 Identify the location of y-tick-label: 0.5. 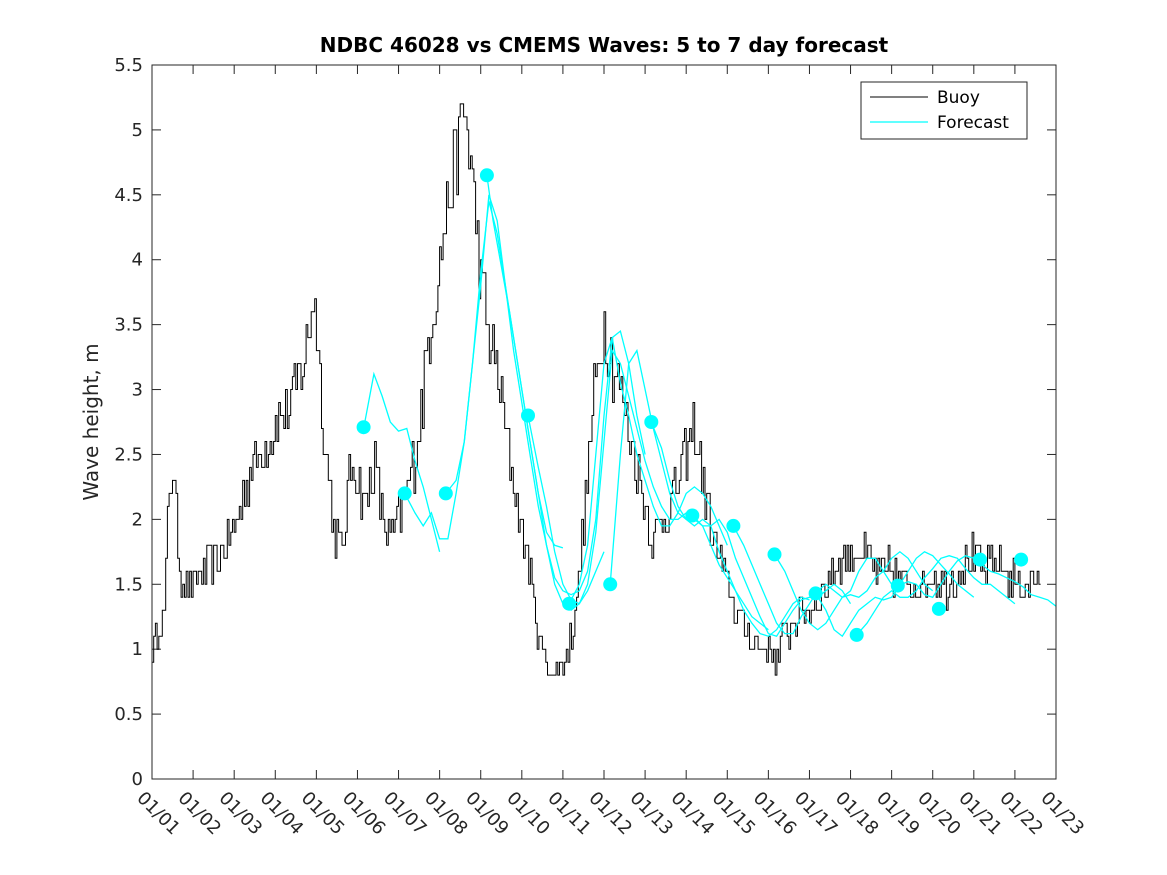
(128, 714).